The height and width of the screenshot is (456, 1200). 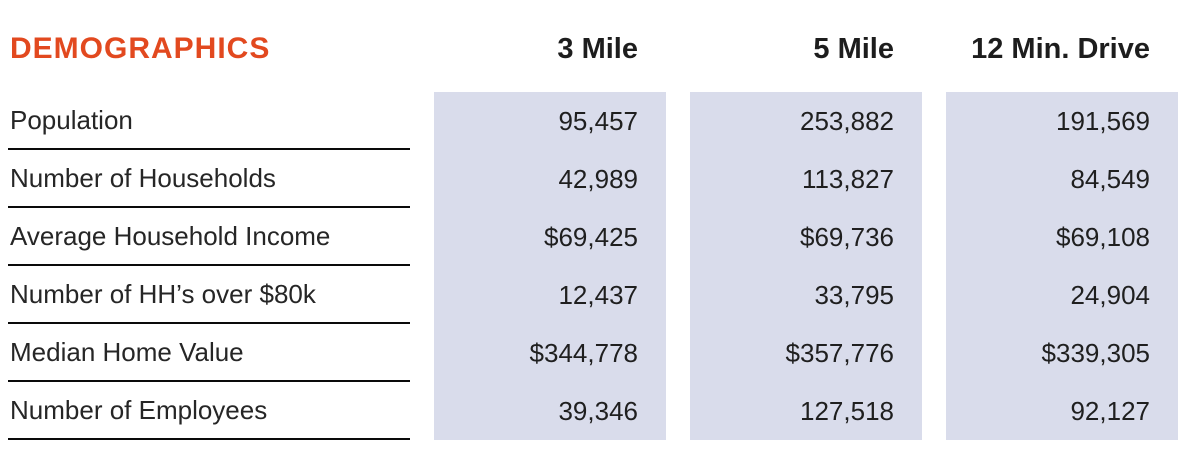 I want to click on value-cell: 113,827, so click(x=806, y=179).